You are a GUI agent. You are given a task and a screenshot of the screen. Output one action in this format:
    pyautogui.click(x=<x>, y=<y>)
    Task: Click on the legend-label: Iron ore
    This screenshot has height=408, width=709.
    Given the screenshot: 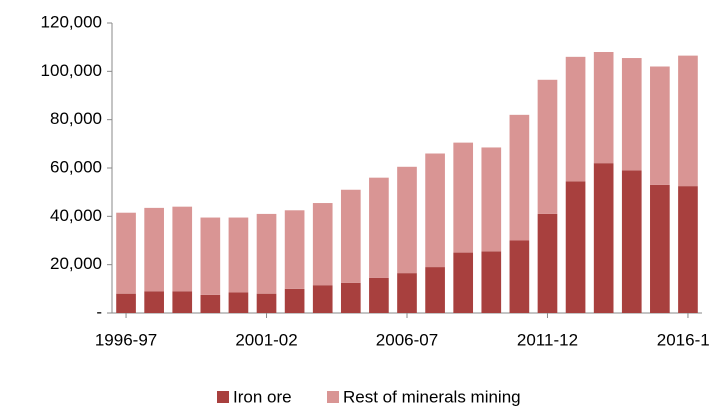 What is the action you would take?
    pyautogui.click(x=262, y=396)
    